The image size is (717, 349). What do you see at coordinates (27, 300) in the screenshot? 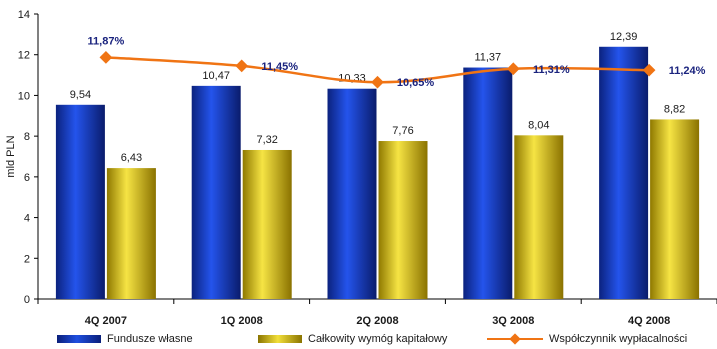
I see `y-tick-label: 0` at bounding box center [27, 300].